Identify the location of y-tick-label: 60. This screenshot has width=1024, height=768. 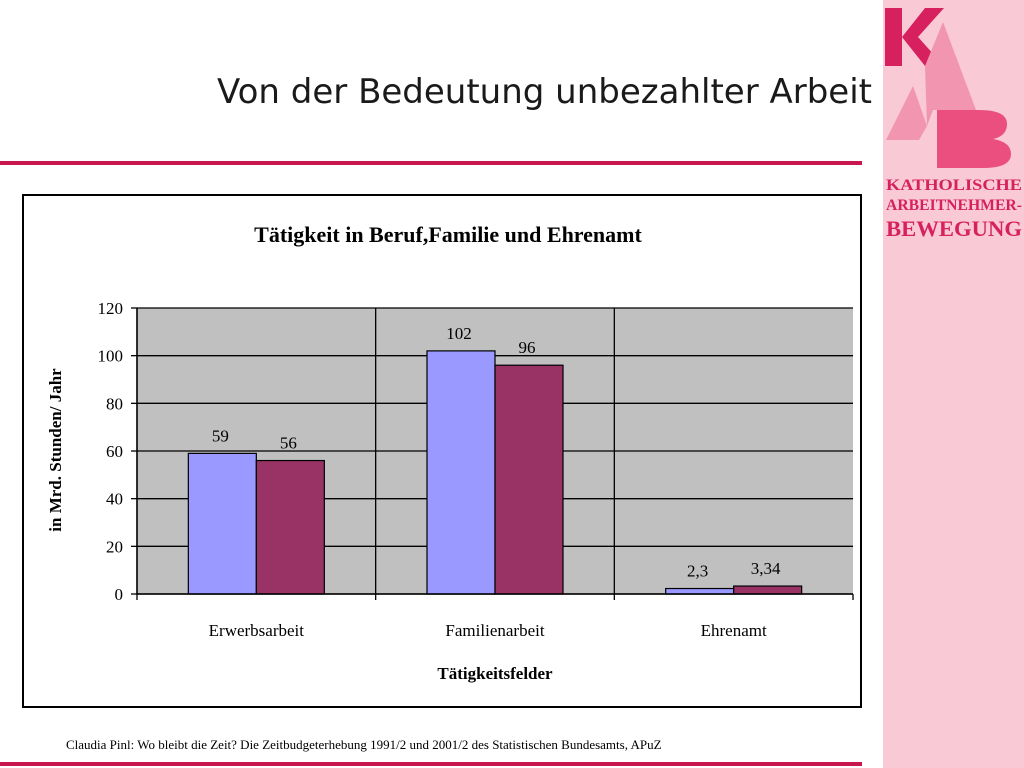
(114, 451).